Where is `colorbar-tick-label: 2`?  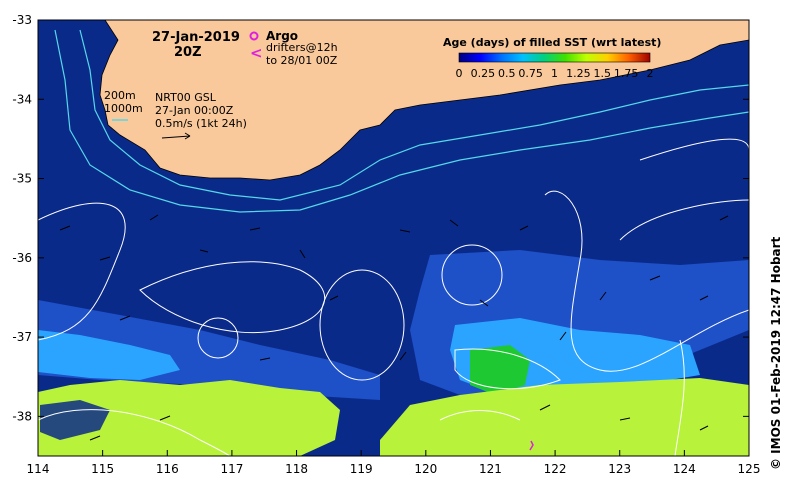
colorbar-tick-label: 2 is located at coordinates (650, 73).